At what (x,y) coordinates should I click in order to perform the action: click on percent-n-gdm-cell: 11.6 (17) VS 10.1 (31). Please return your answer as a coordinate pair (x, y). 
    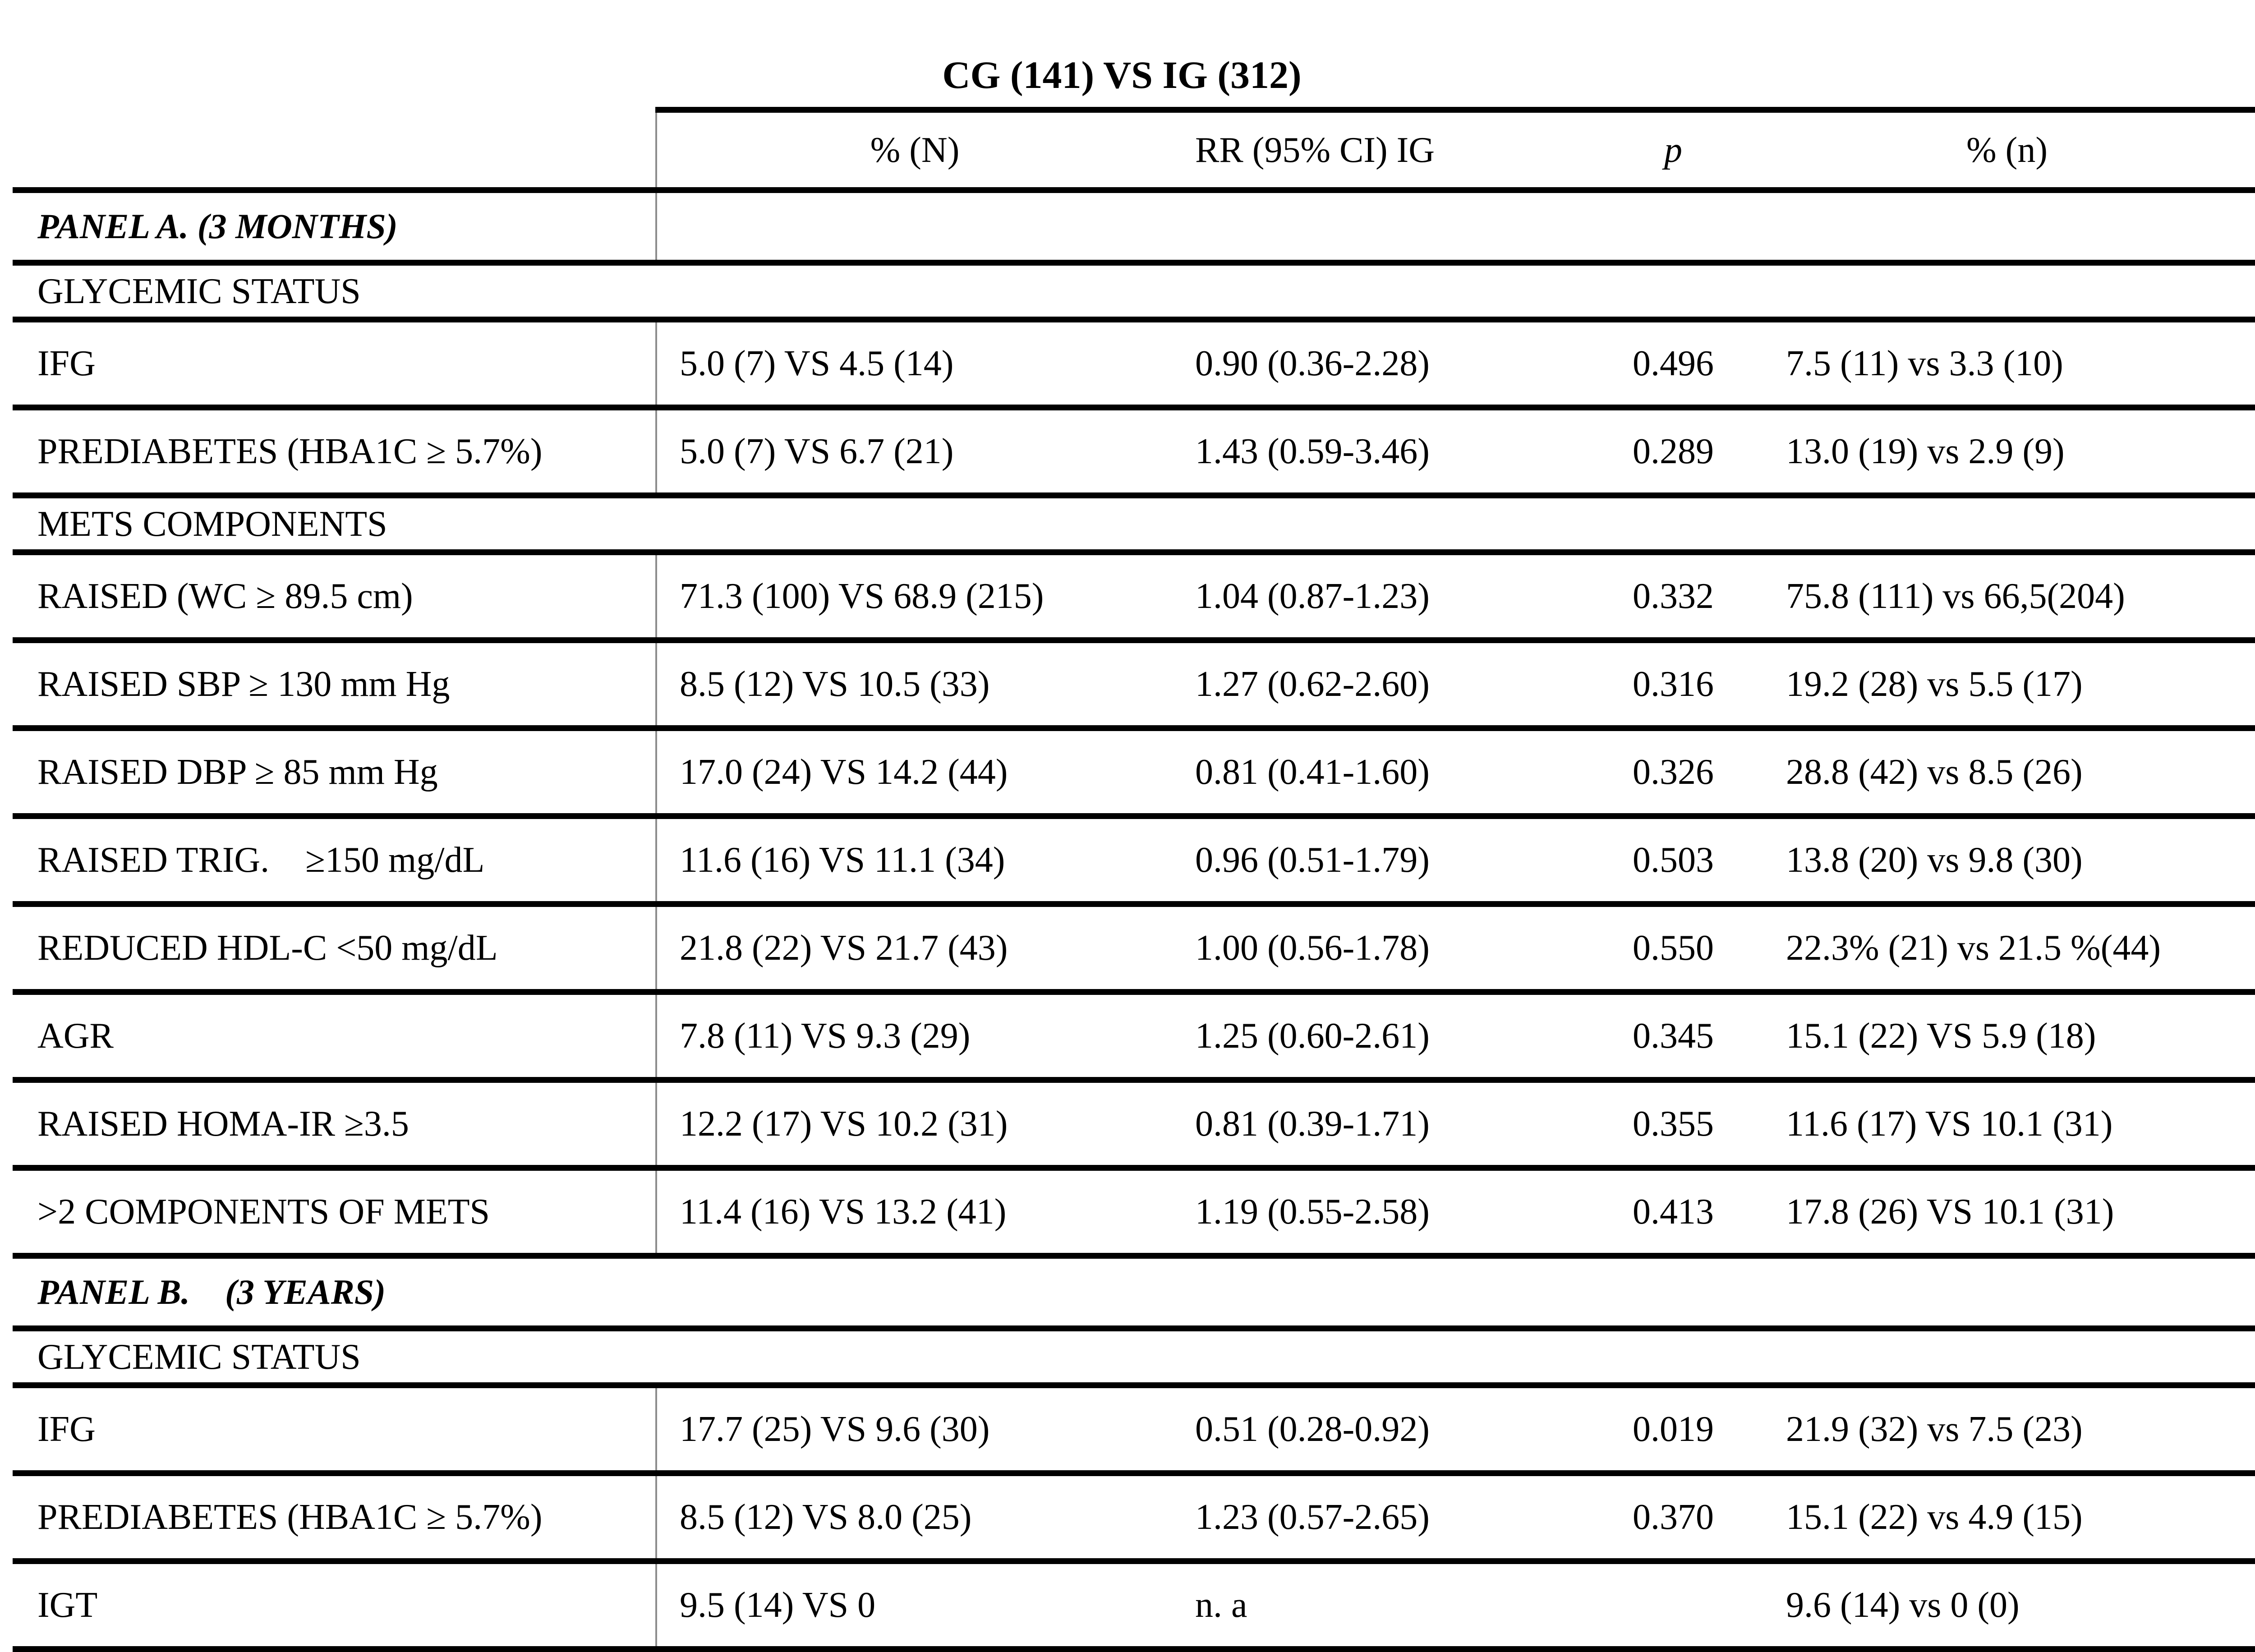
    Looking at the image, I should click on (2007, 1125).